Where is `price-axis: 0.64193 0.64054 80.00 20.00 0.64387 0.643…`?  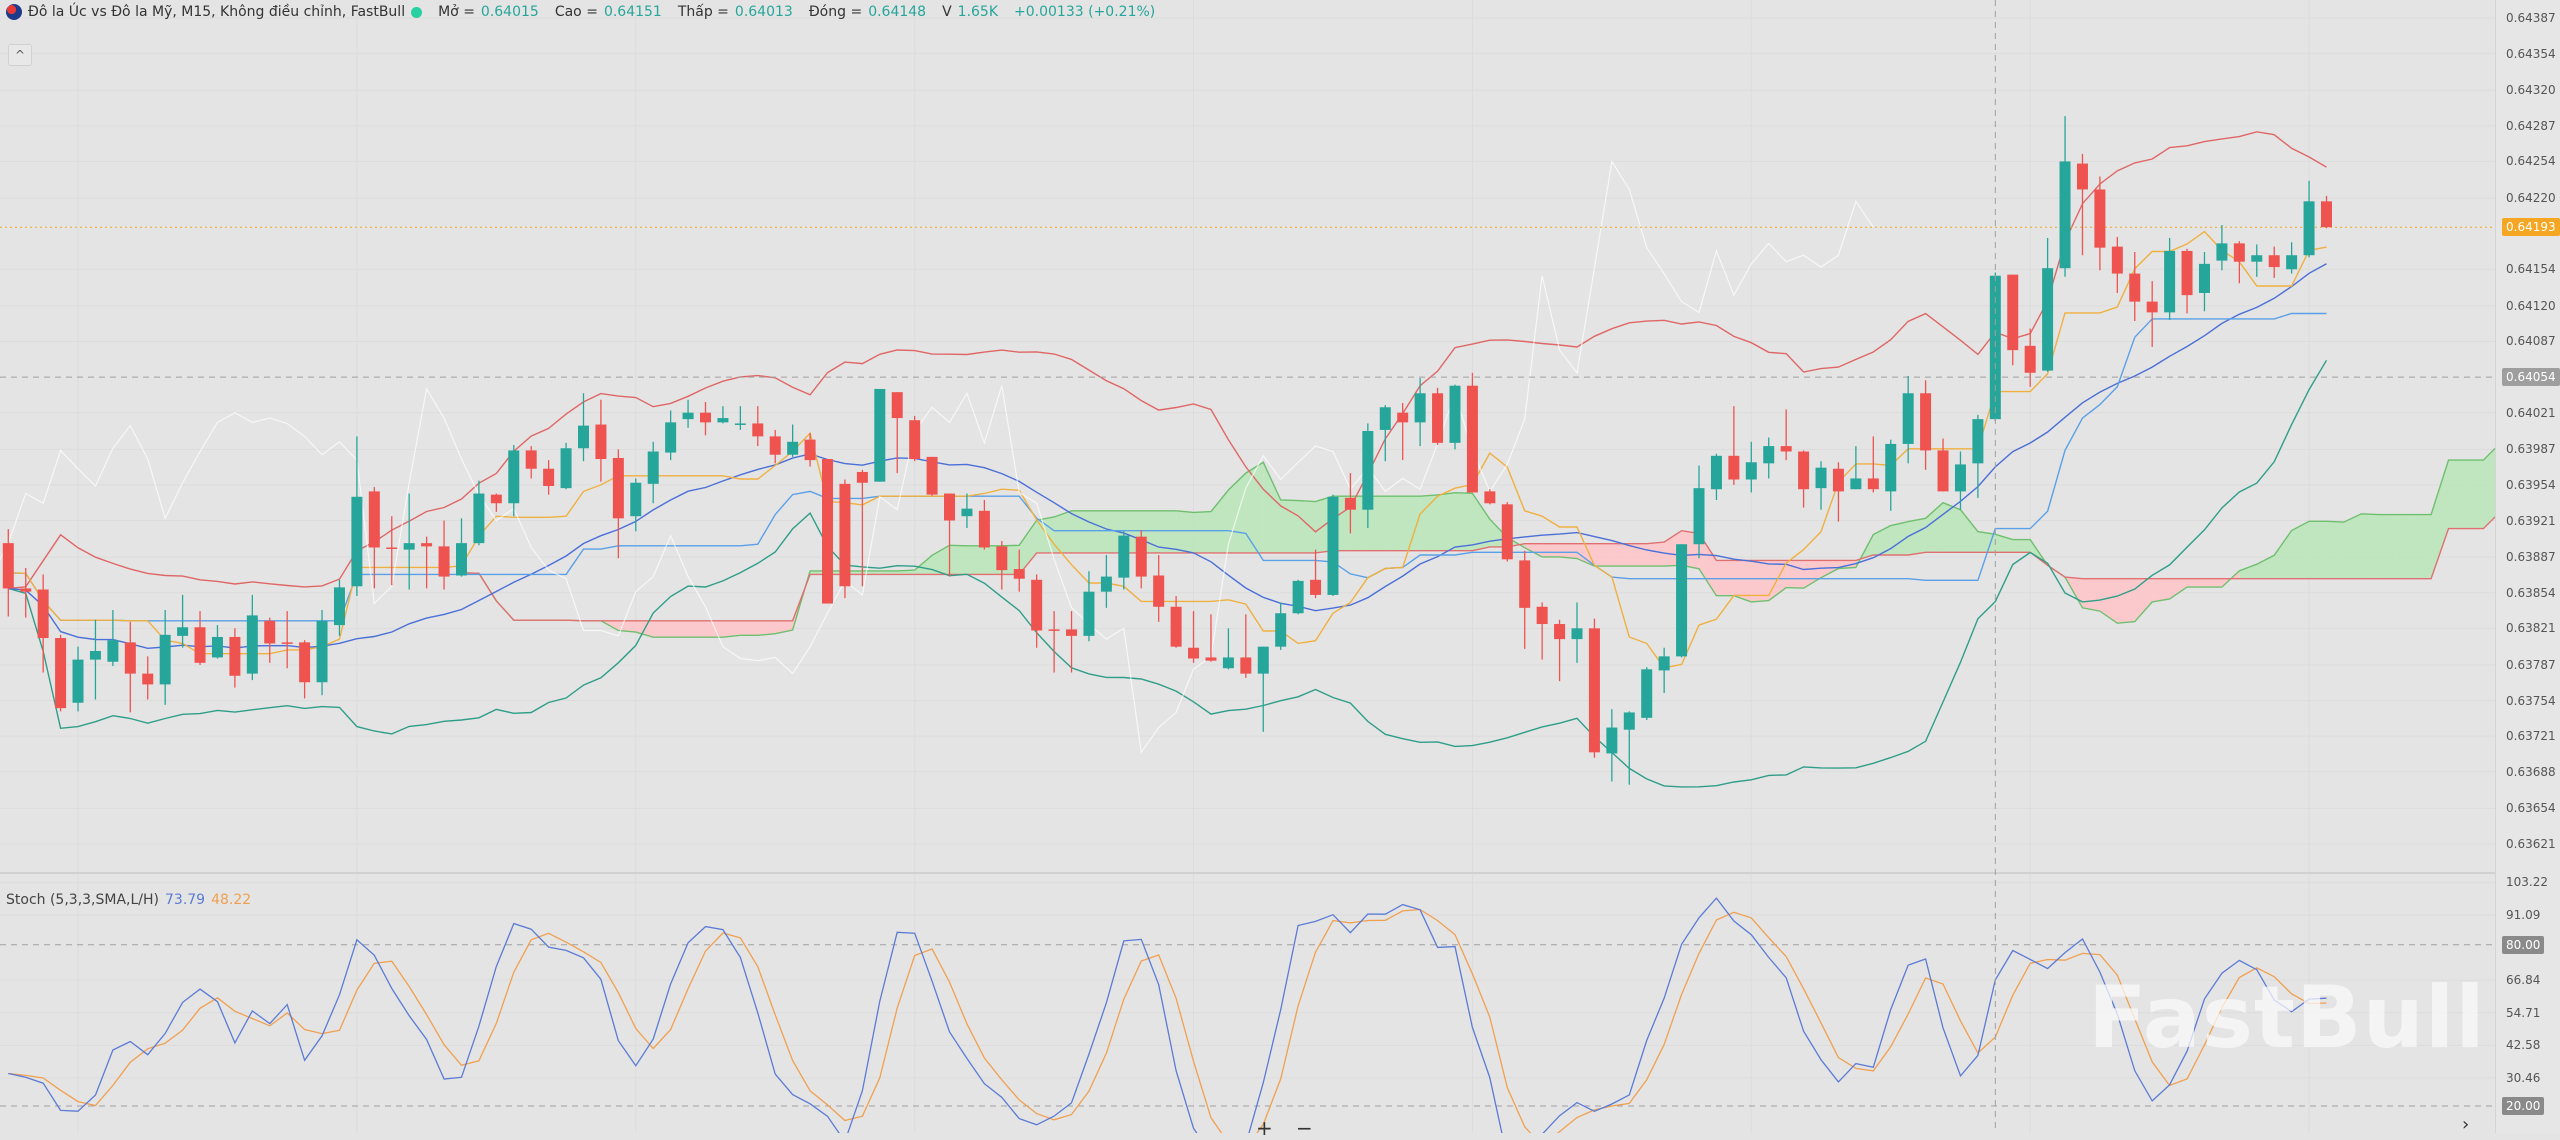 price-axis: 0.64193 0.64054 80.00 20.00 0.64387 0.643… is located at coordinates (2527, 566).